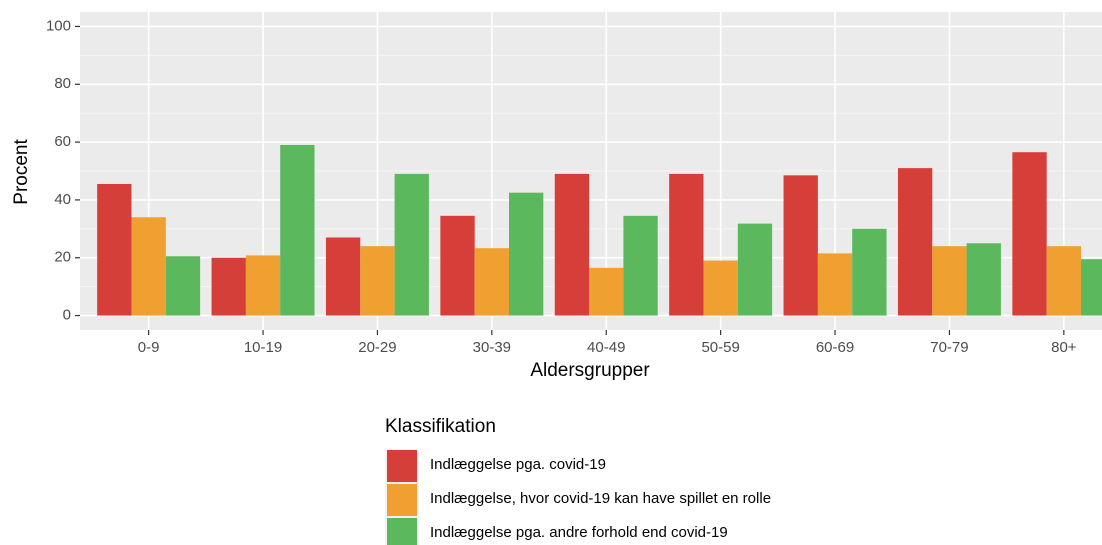  What do you see at coordinates (21, 172) in the screenshot?
I see `y-axis-title: Procent` at bounding box center [21, 172].